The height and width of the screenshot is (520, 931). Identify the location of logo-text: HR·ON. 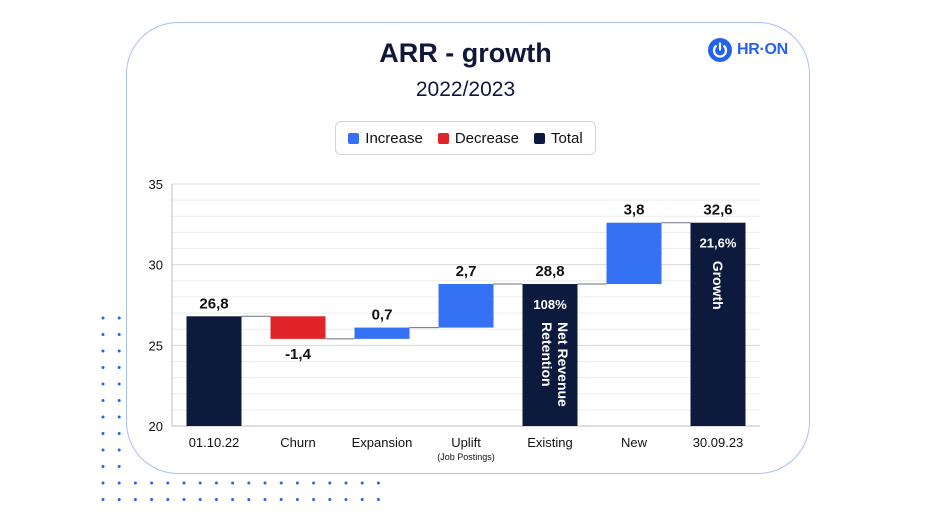
(762, 49).